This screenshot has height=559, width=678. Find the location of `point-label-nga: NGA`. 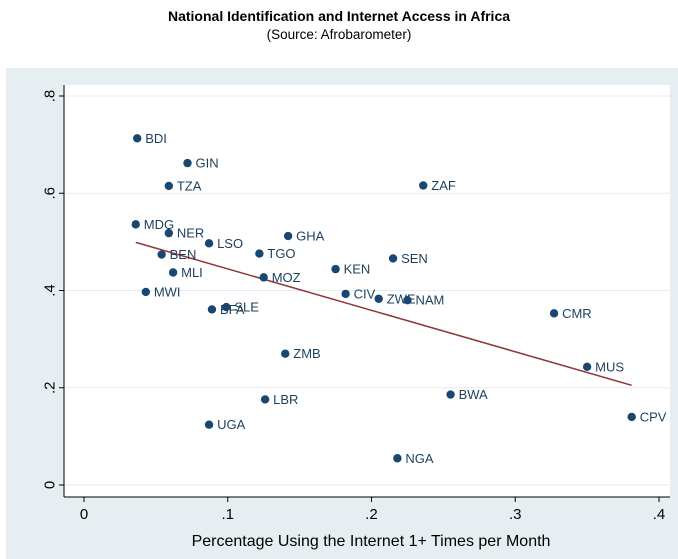

point-label-nga: NGA is located at coordinates (419, 458).